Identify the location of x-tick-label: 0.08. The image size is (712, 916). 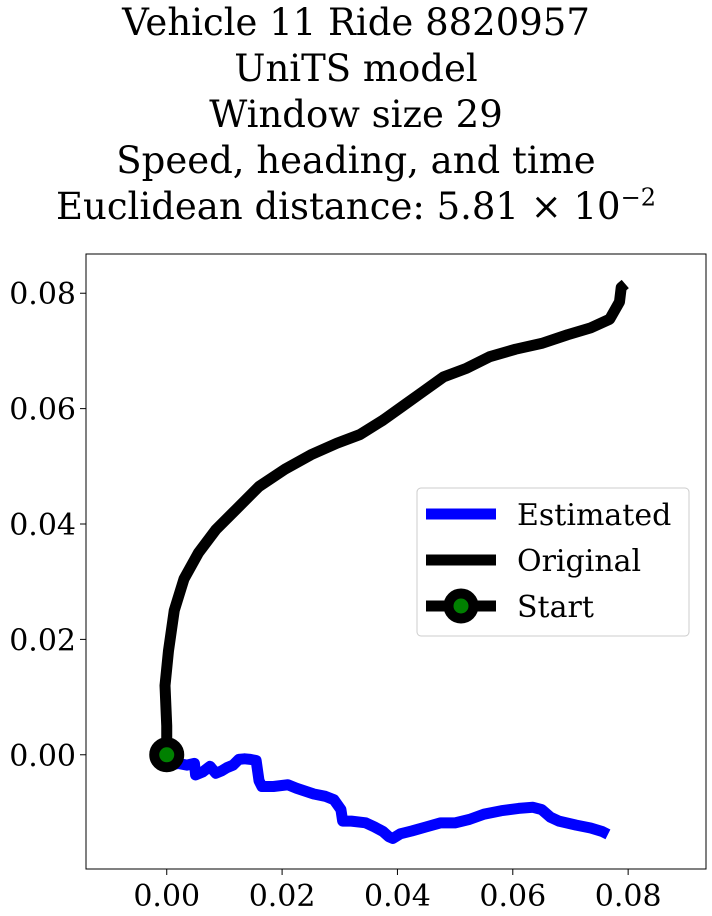
(628, 896).